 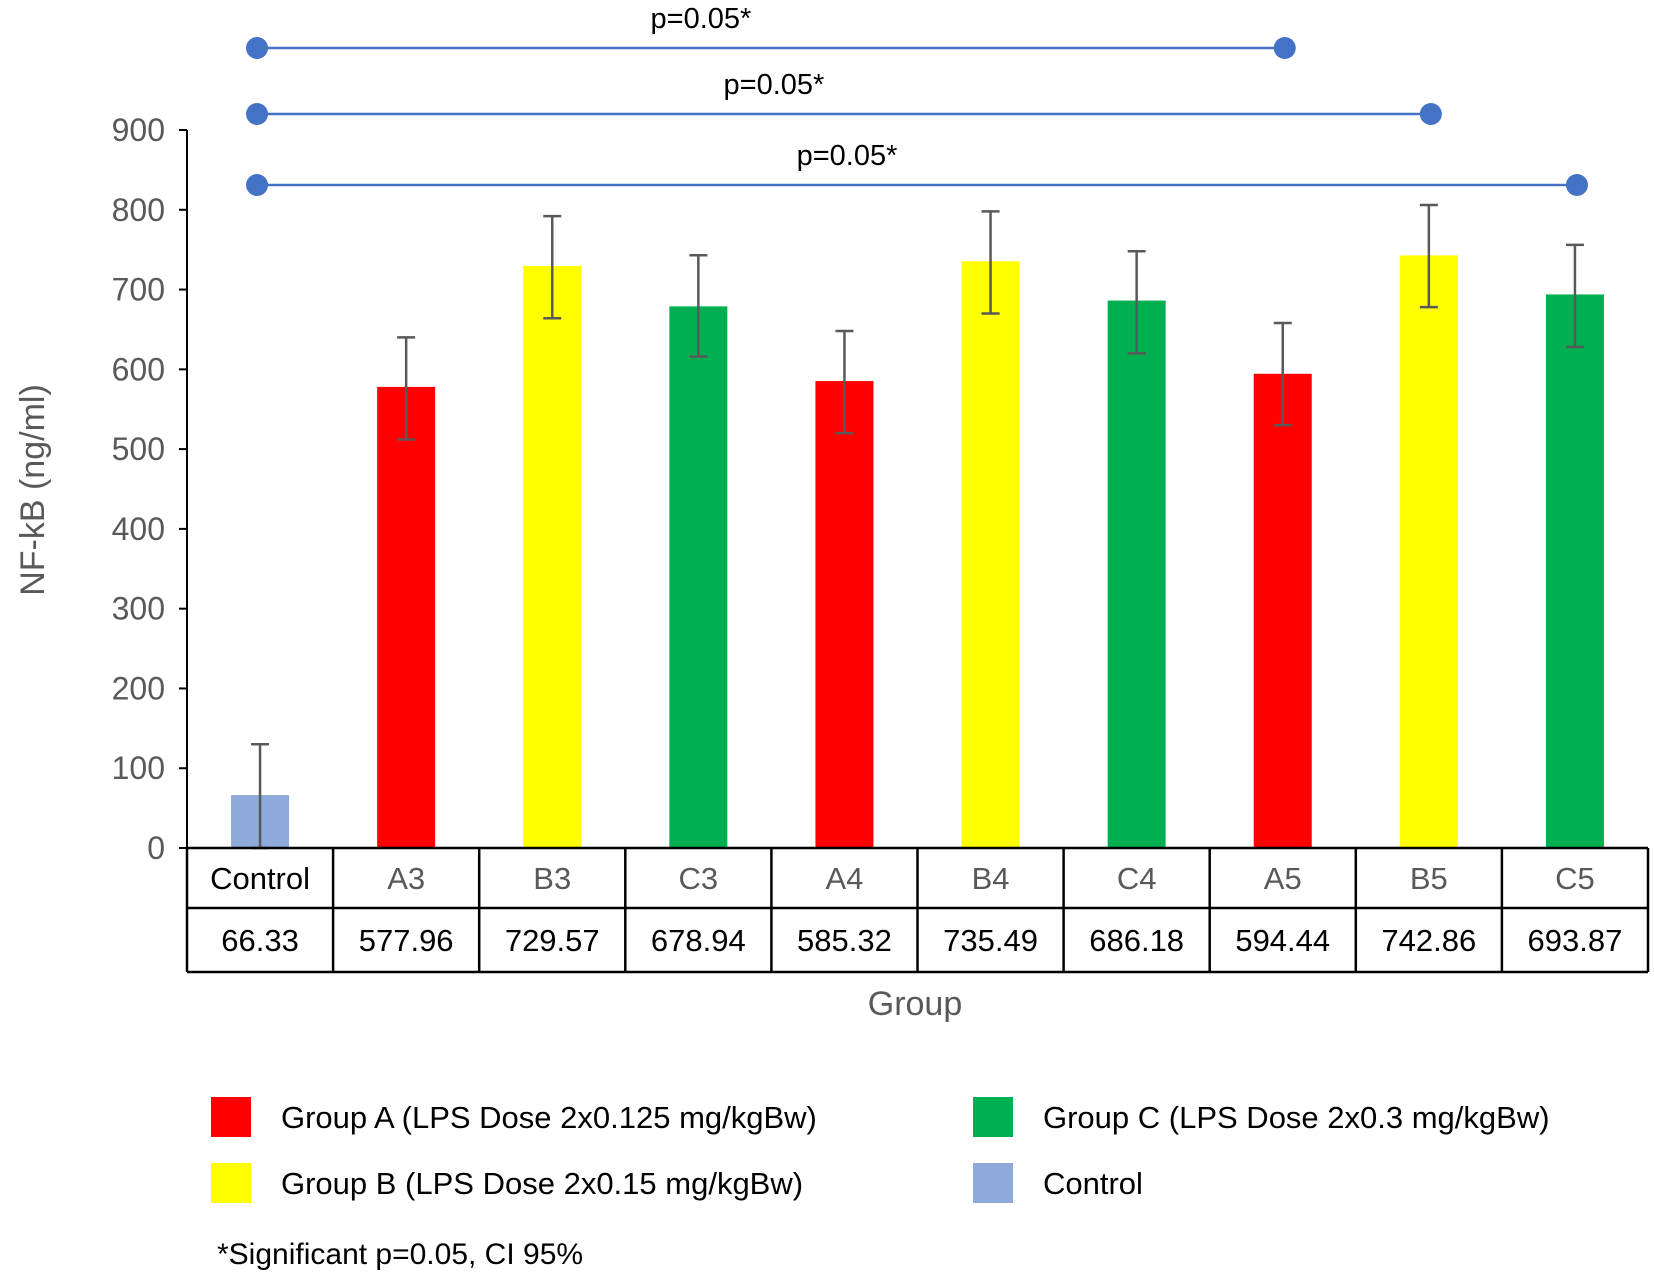 What do you see at coordinates (1428, 256) in the screenshot?
I see `error-bar-b5` at bounding box center [1428, 256].